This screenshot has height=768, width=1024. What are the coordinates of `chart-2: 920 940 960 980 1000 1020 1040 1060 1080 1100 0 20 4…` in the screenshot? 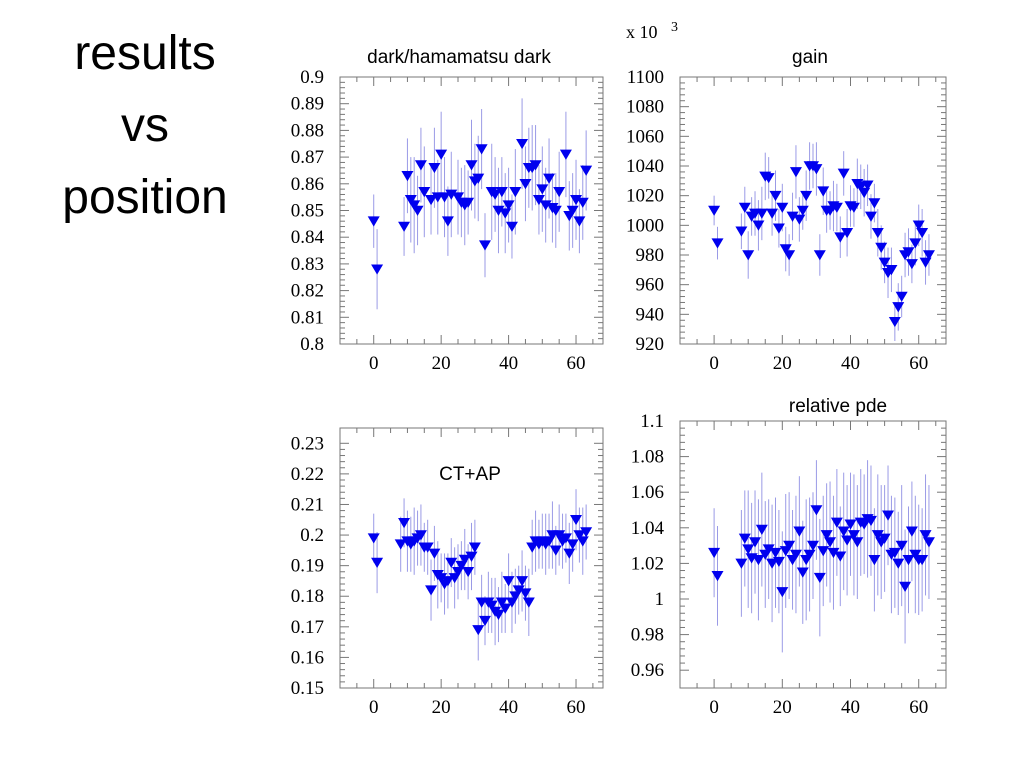 It's located at (786, 197).